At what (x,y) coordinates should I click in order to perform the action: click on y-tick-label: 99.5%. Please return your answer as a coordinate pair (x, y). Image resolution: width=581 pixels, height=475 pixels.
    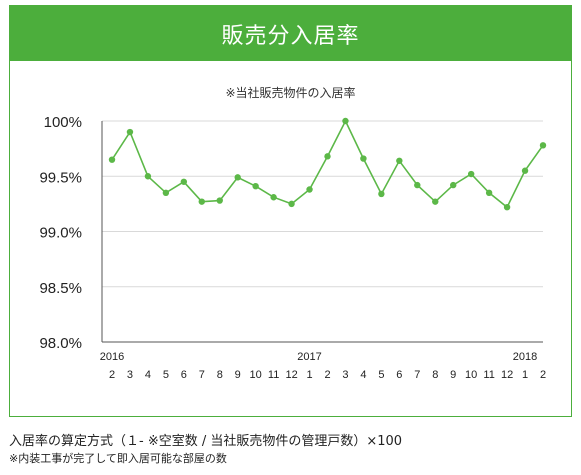
    Looking at the image, I should click on (60, 177).